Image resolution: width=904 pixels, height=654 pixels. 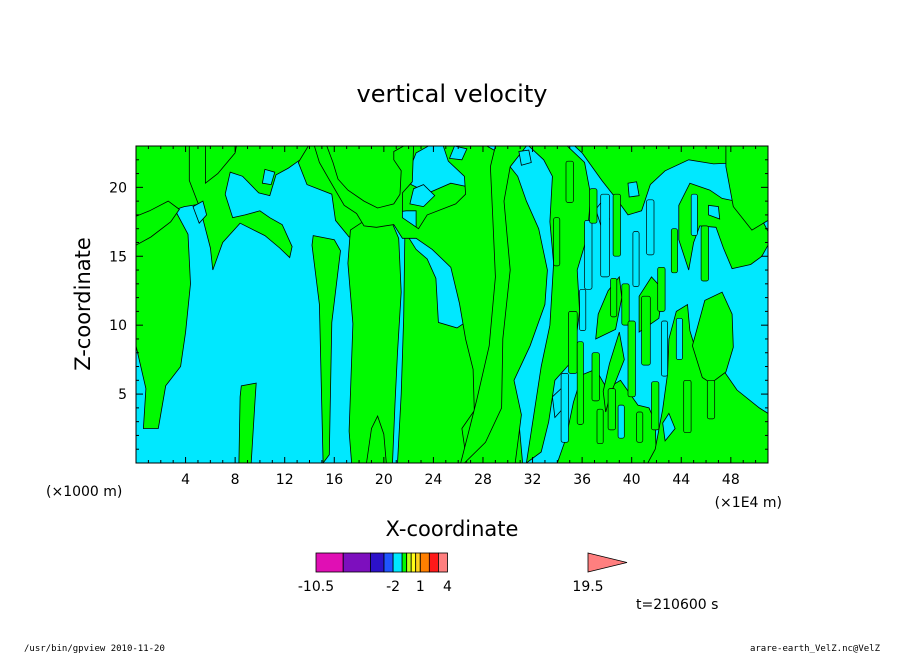 I want to click on y-axis-label: Z-coordinate, so click(x=83, y=304).